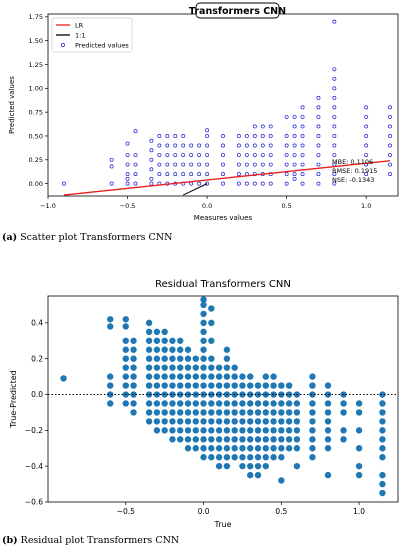 The image size is (413, 550). What do you see at coordinates (92, 35) in the screenshot?
I see `legend-frame` at bounding box center [92, 35].